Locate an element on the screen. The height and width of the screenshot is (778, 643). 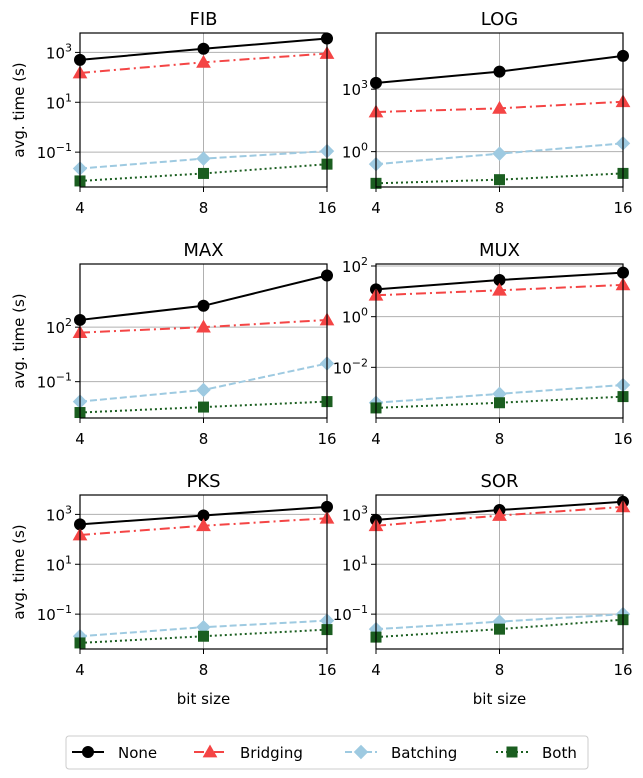
subplot-title: MUX is located at coordinates (499, 250).